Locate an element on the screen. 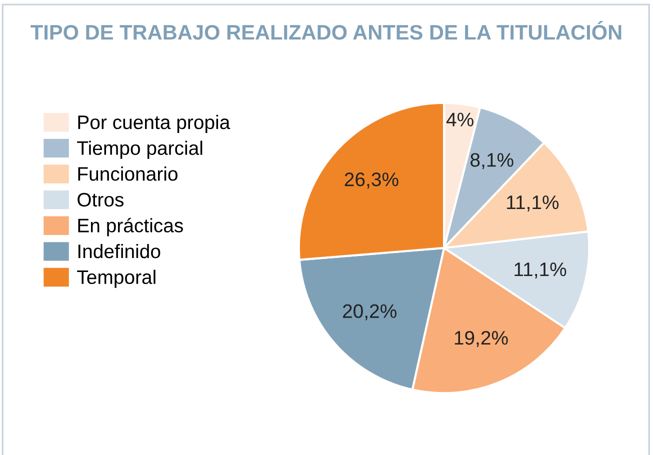 Image resolution: width=653 pixels, height=455 pixels. legend-label: Funcionario is located at coordinates (128, 173).